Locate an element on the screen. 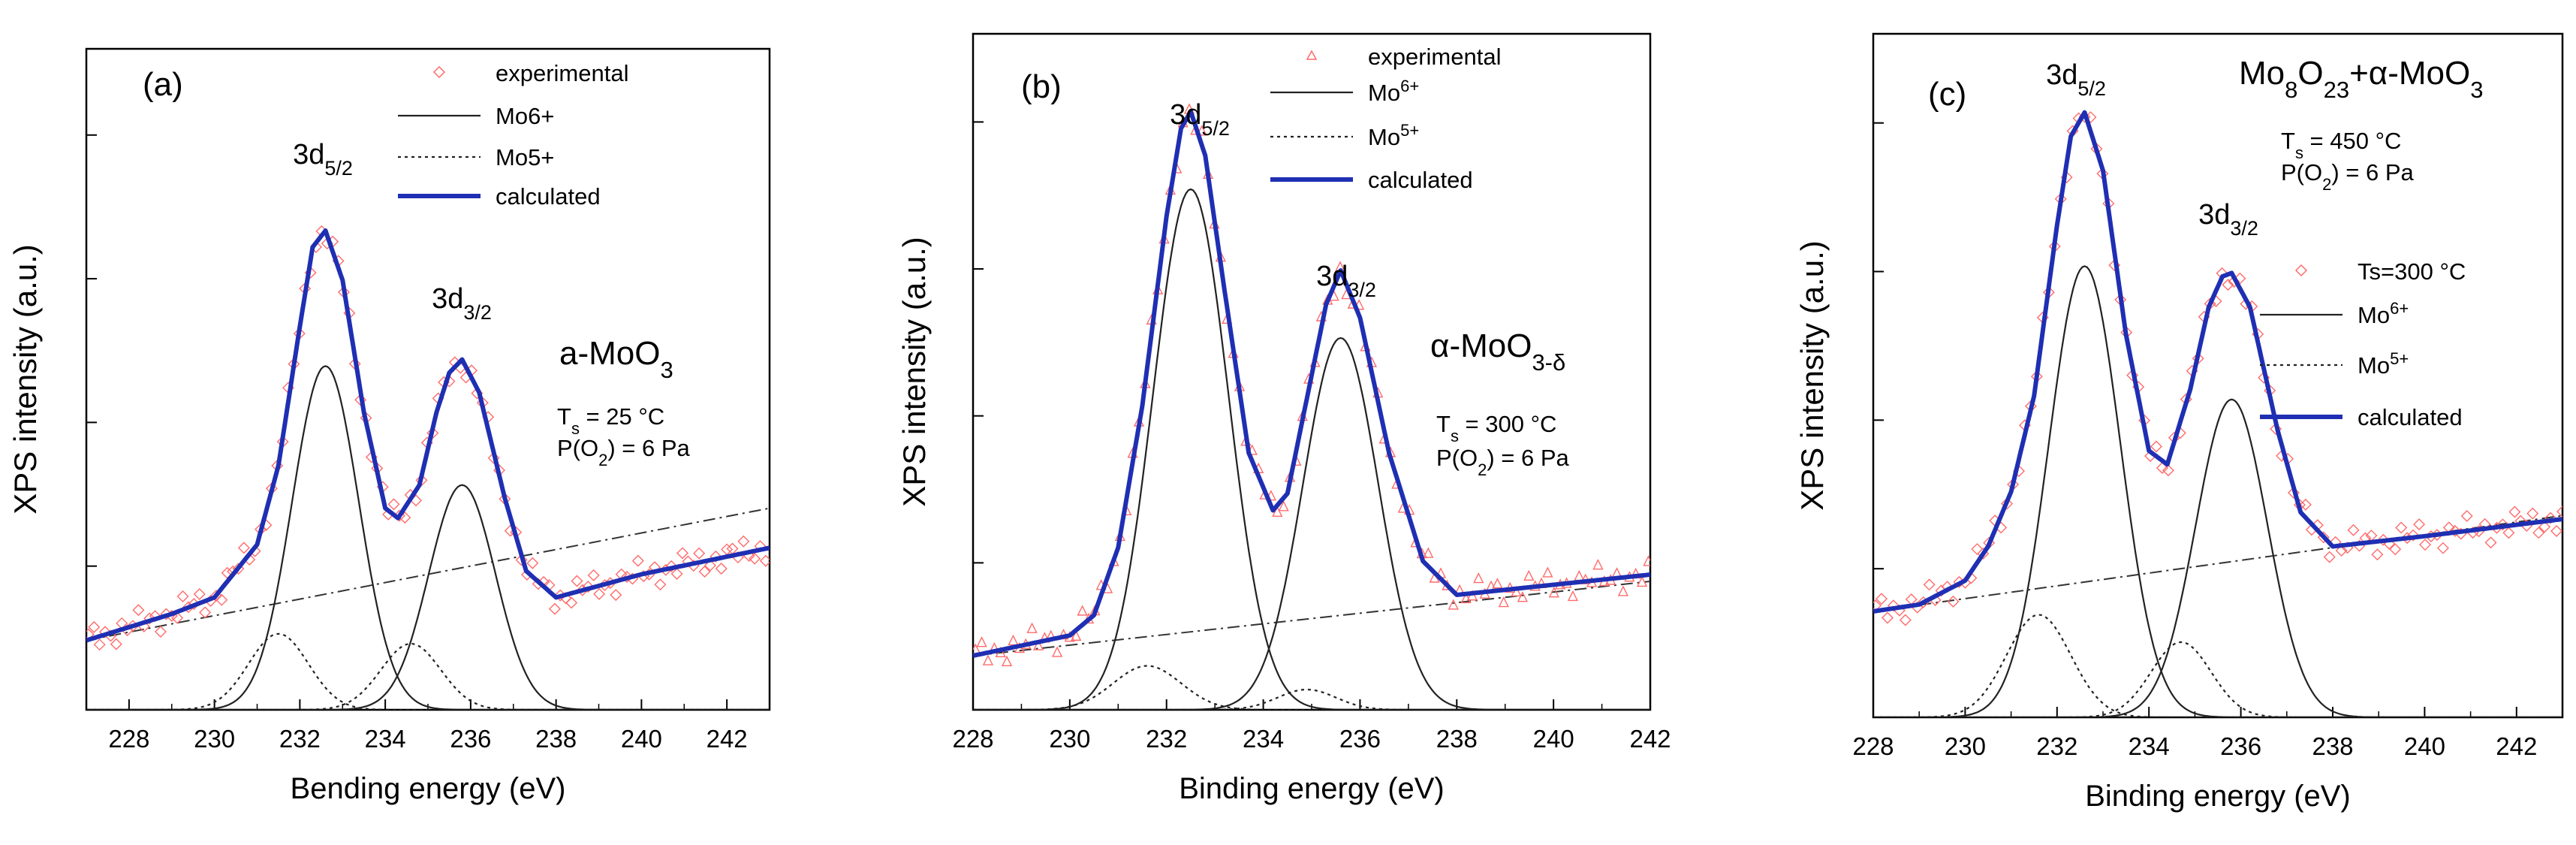 The height and width of the screenshot is (845, 2576). condition-1: P(O2) = 6 Pa is located at coordinates (2348, 176).